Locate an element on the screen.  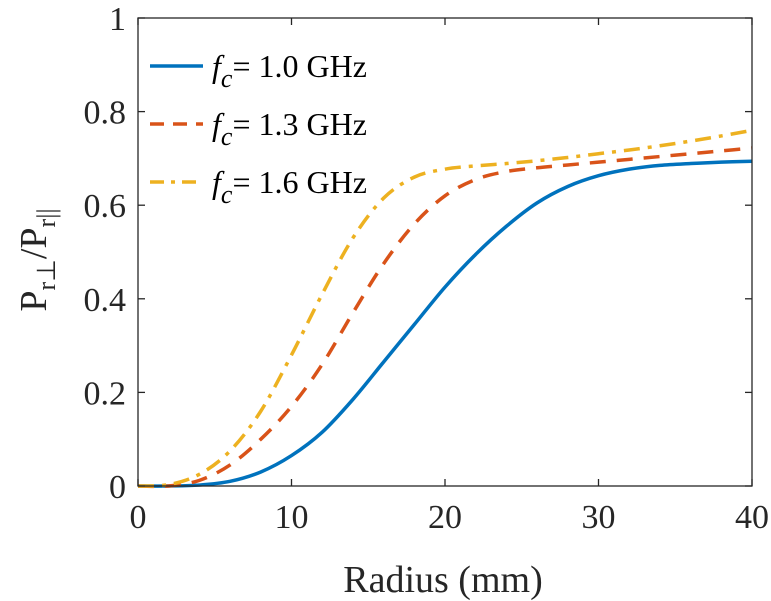
y-axis-title-base2: P is located at coordinates (34, 237).